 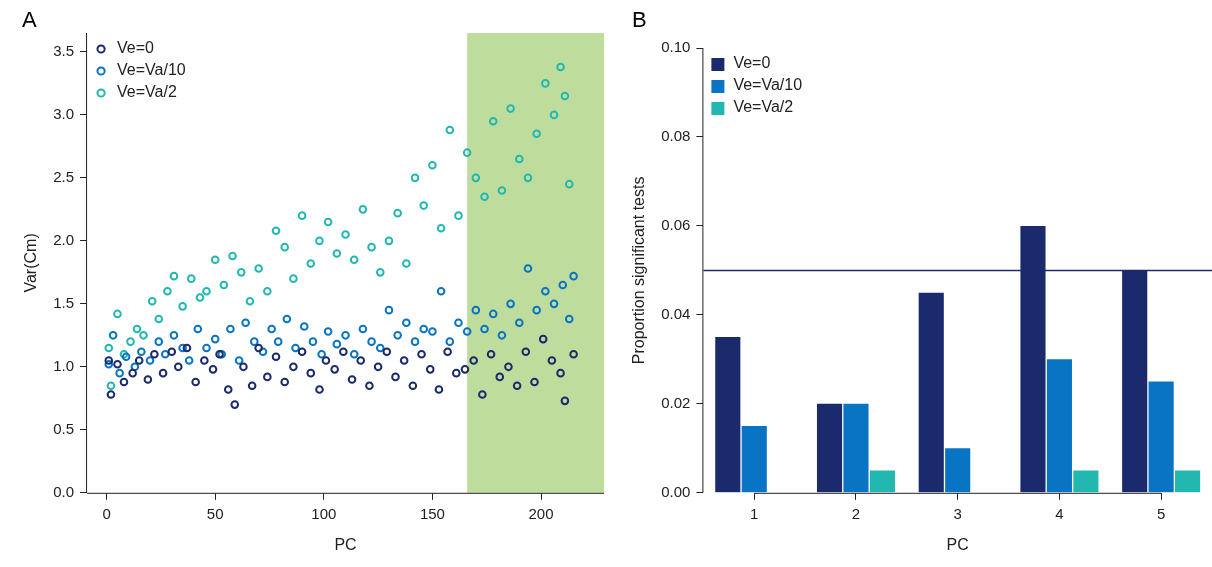 I want to click on y-tick-label: 0.06, so click(x=676, y=225).